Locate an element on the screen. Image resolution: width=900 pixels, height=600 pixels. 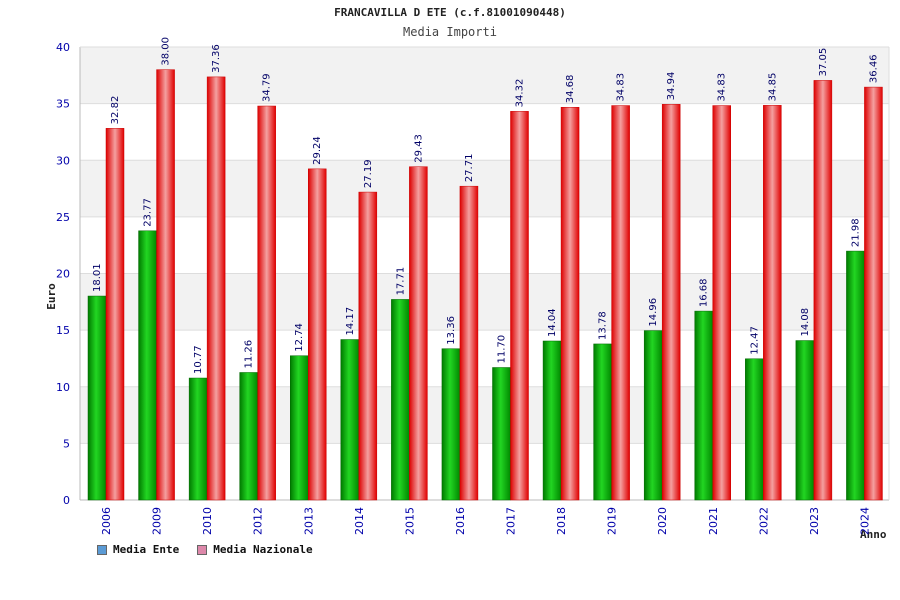
legend-label-ente: Media Ente is located at coordinates (146, 549).